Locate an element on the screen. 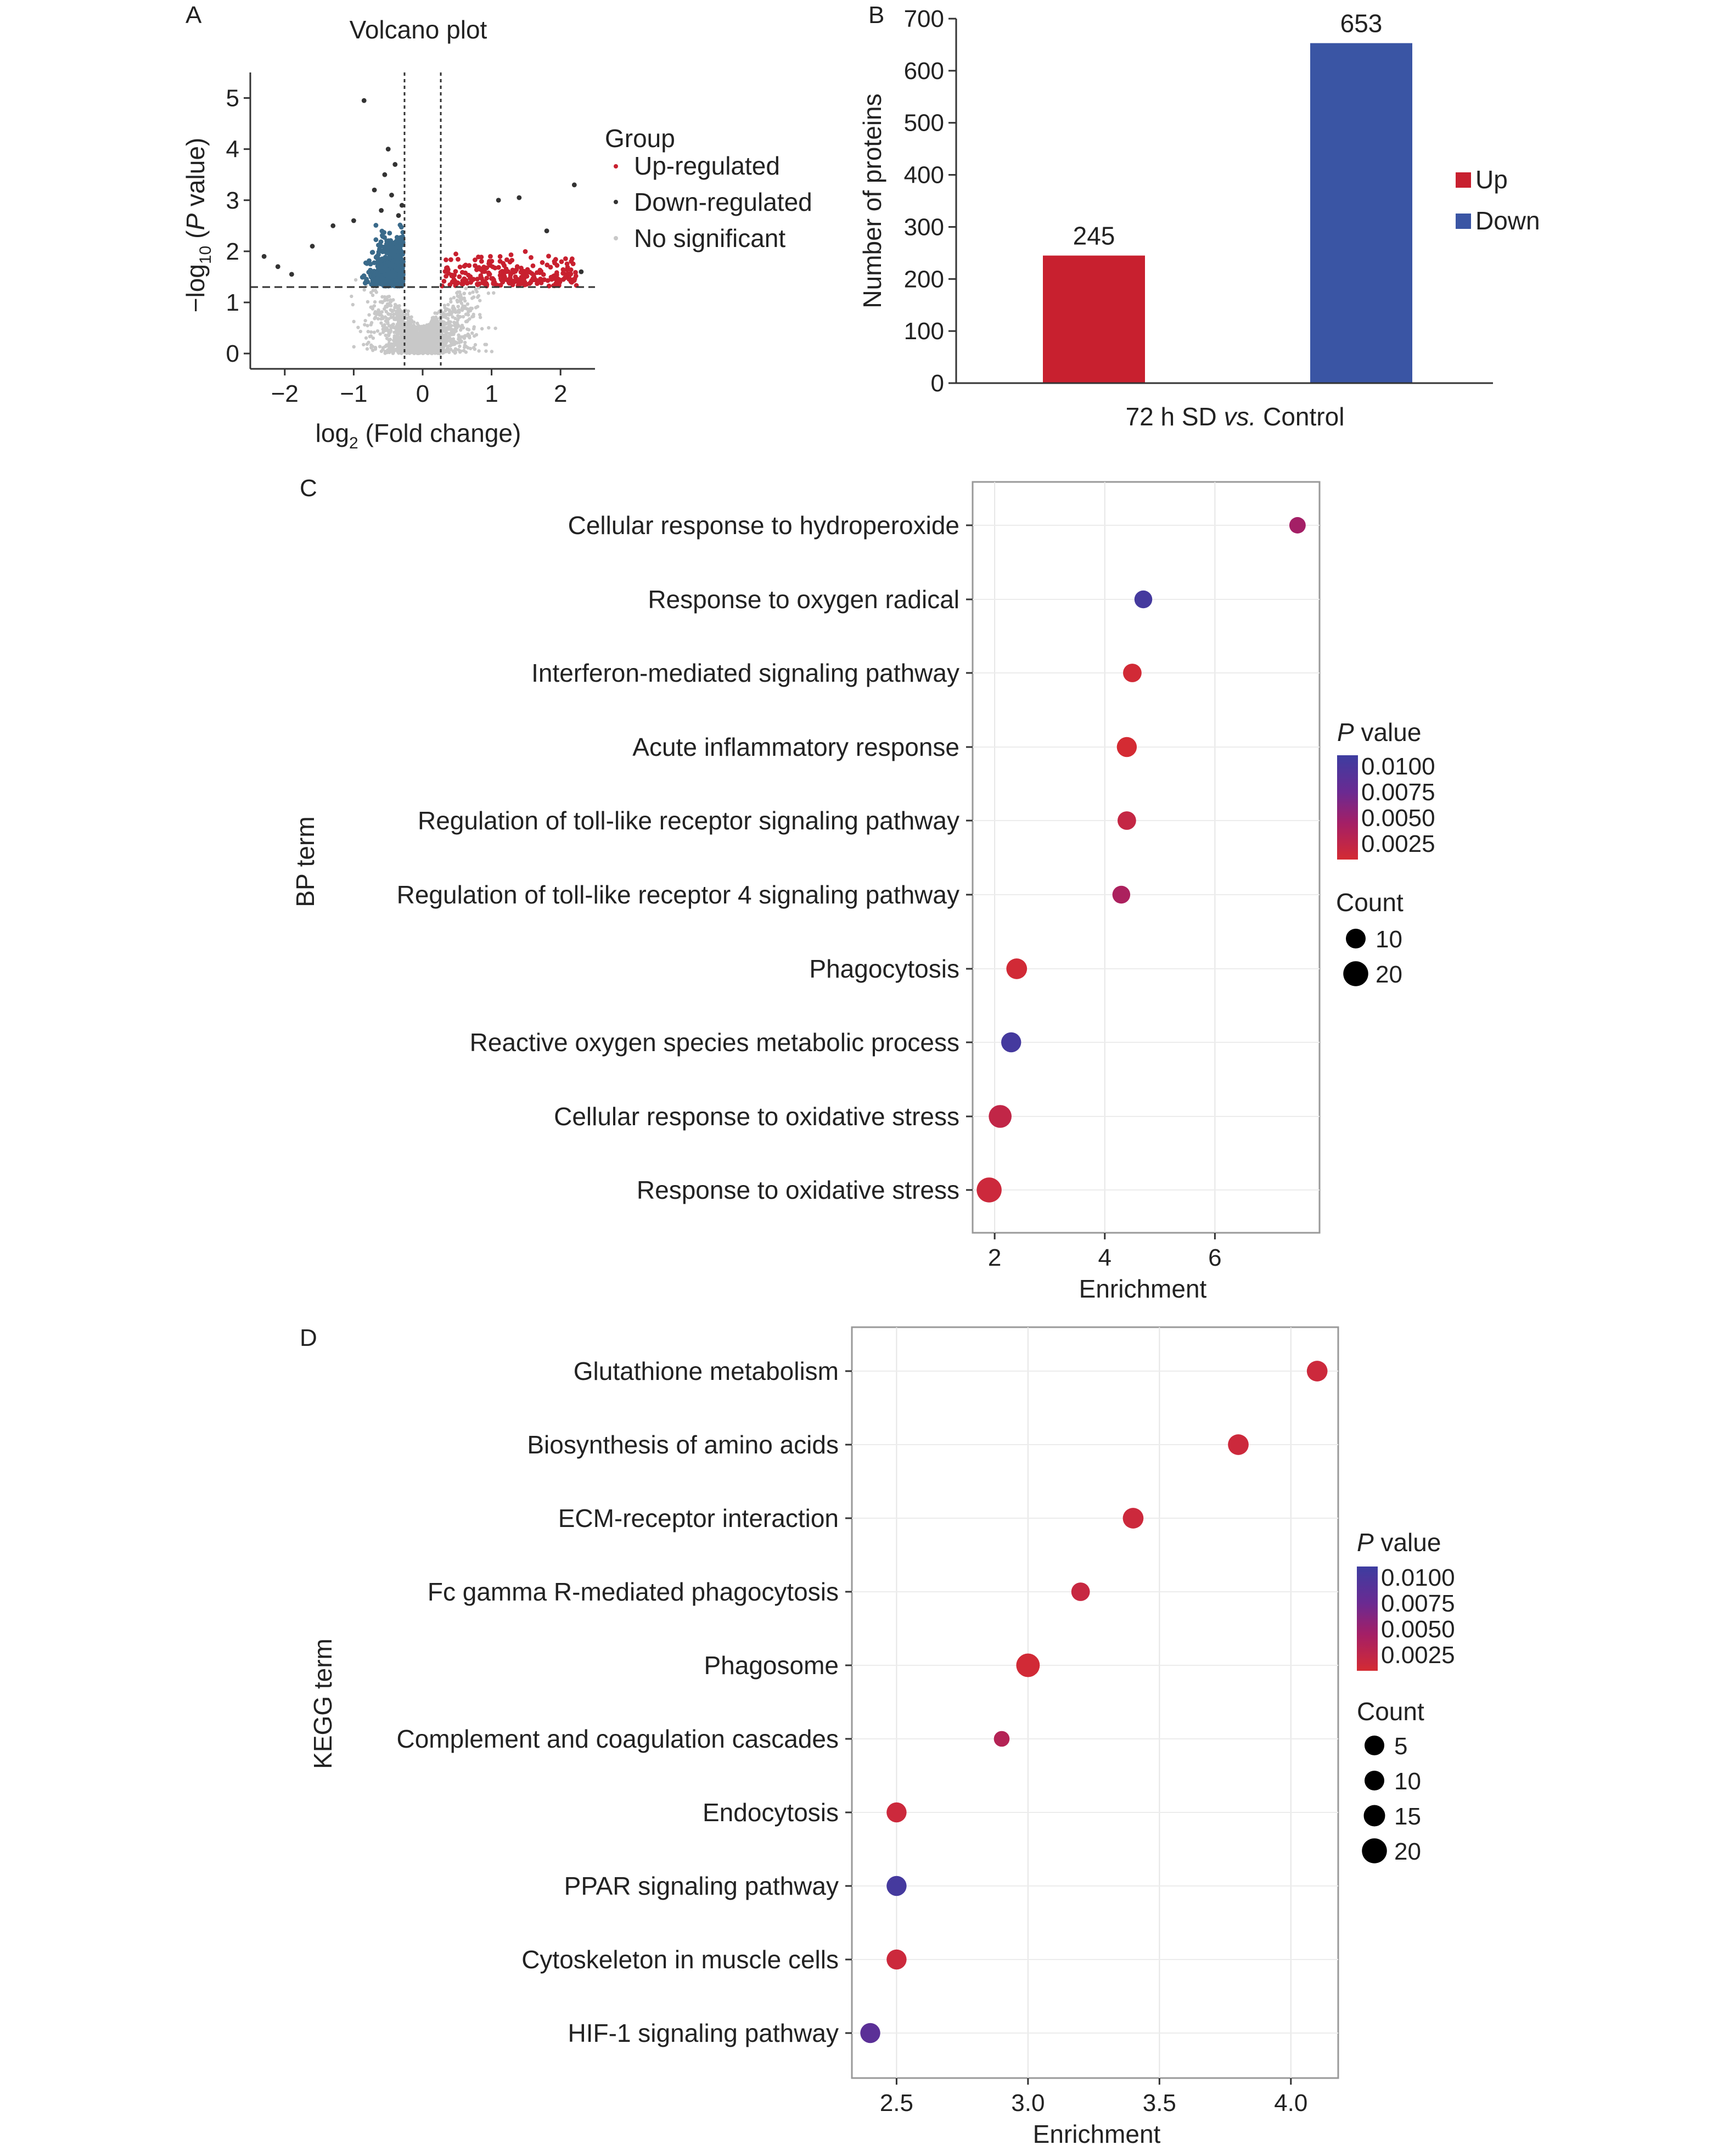 The image size is (1729, 2156). bar-y-tick-label: 200 is located at coordinates (924, 279).